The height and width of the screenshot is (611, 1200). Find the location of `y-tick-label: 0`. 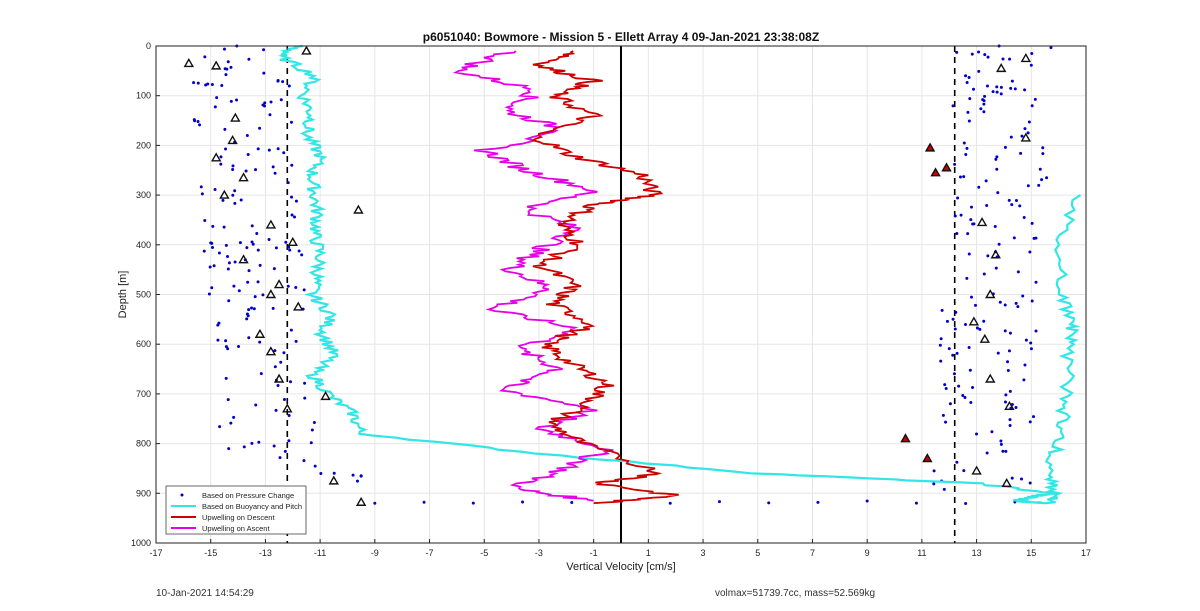

y-tick-label: 0 is located at coordinates (148, 46).